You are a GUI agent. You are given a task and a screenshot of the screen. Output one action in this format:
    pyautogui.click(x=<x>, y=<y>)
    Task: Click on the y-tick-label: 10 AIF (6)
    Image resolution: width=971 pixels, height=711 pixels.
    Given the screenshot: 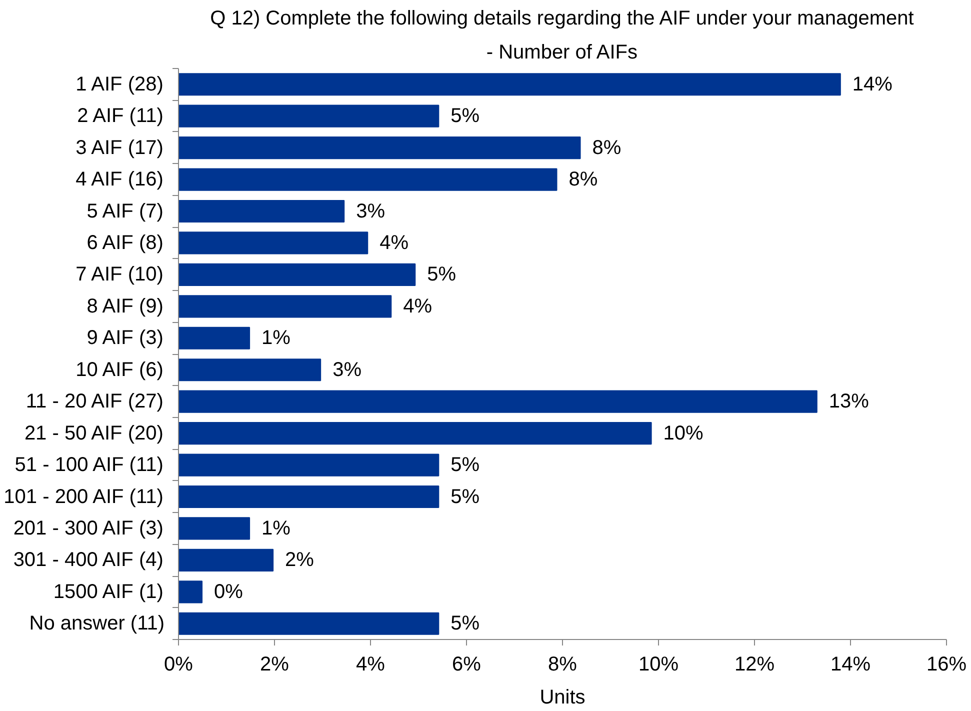 What is the action you would take?
    pyautogui.click(x=120, y=369)
    